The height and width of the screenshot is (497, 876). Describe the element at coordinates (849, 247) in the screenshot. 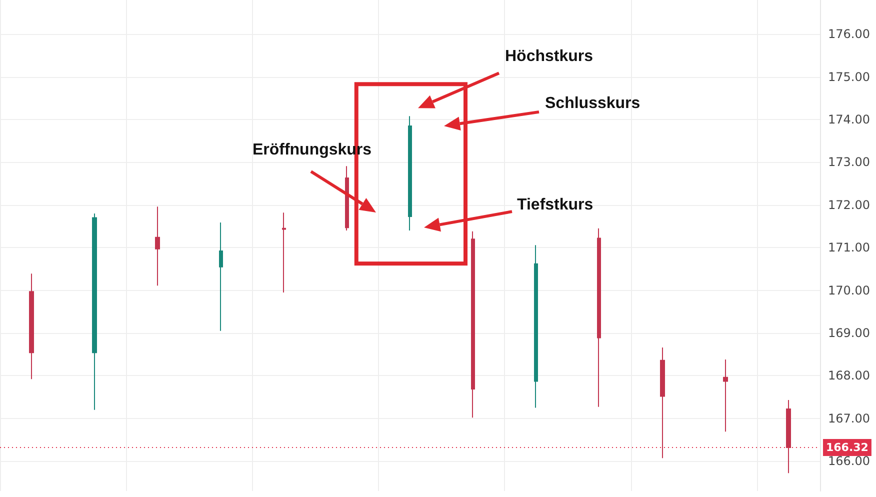

I see `y-tick-label: 171.00` at that location.